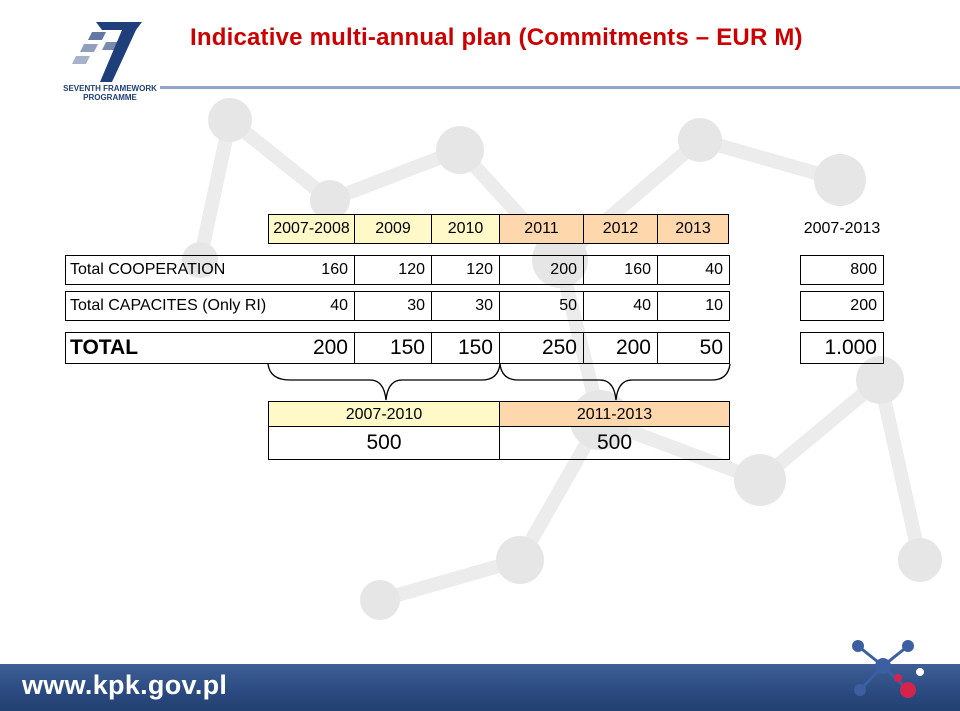 The image size is (960, 711). What do you see at coordinates (311, 229) in the screenshot?
I see `header-2007-2008: 2007-2008` at bounding box center [311, 229].